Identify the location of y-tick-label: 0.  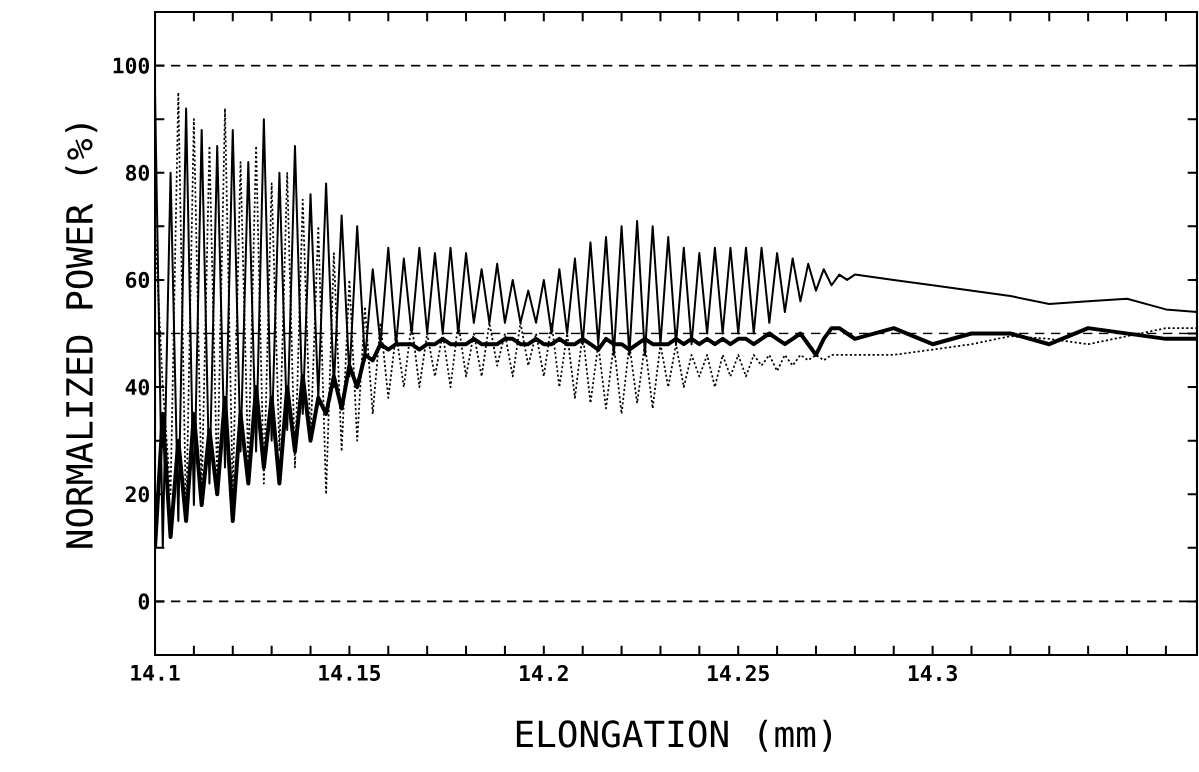
(144, 601).